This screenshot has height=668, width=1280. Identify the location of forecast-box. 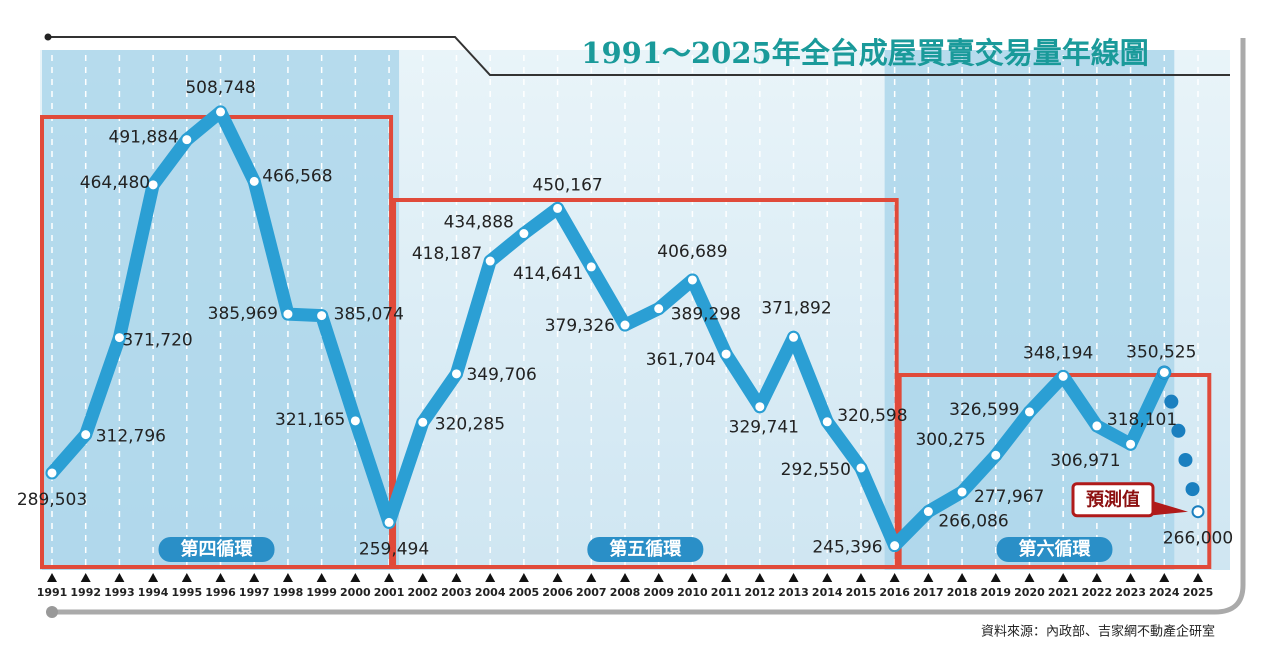
(1113, 500).